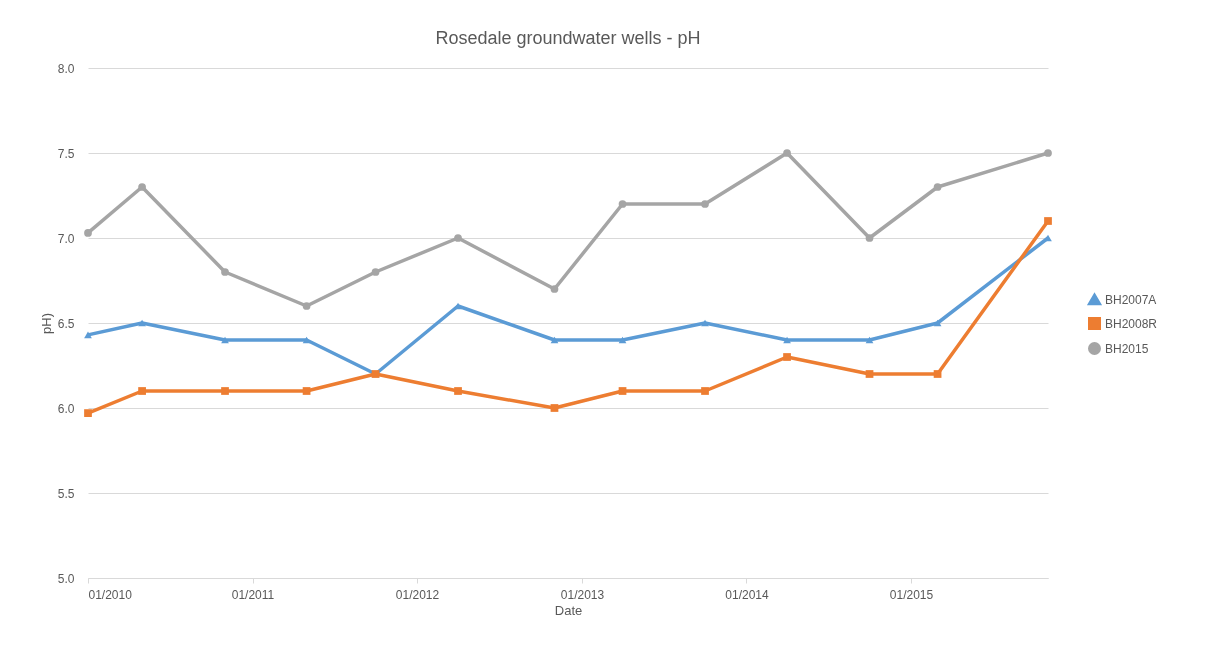  Describe the element at coordinates (66, 408) in the screenshot. I see `y-tick-label: 6.0` at that location.